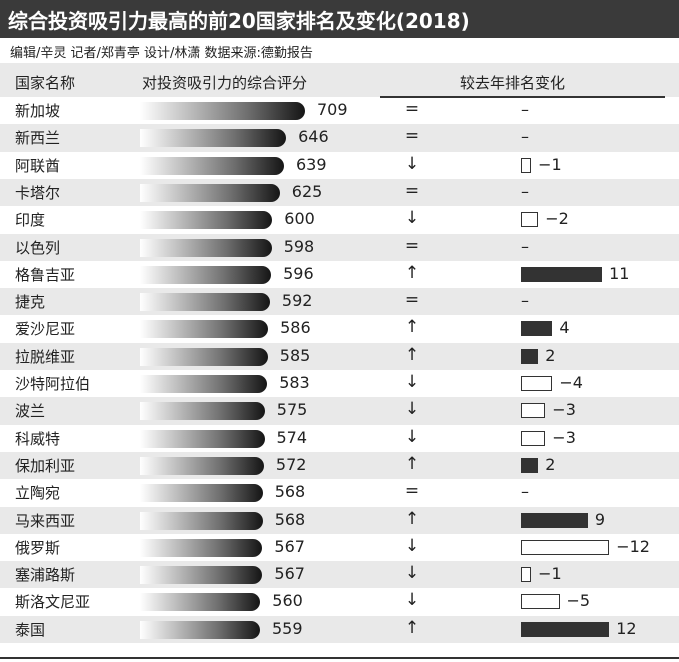 The image size is (679, 662). What do you see at coordinates (45, 575) in the screenshot?
I see `country-name: 塞浦路斯` at bounding box center [45, 575].